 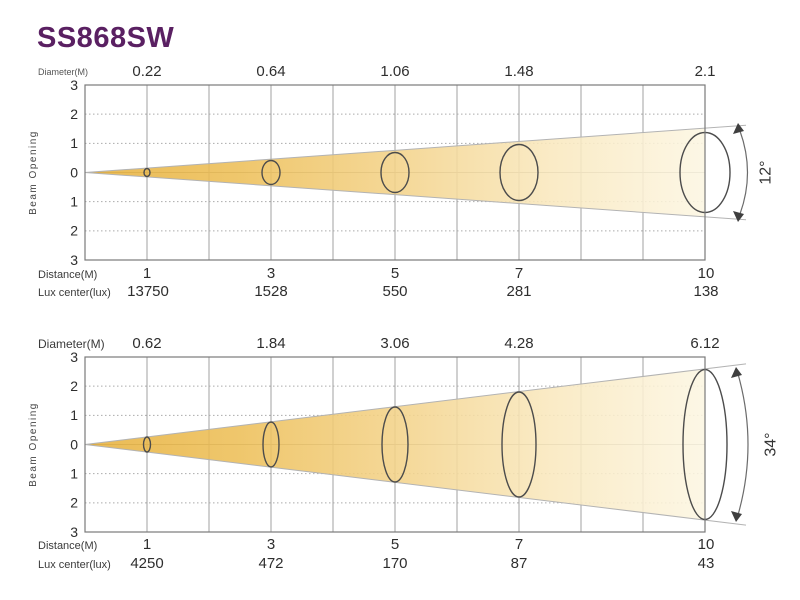 I want to click on beam-cone-outline, so click(x=415, y=172).